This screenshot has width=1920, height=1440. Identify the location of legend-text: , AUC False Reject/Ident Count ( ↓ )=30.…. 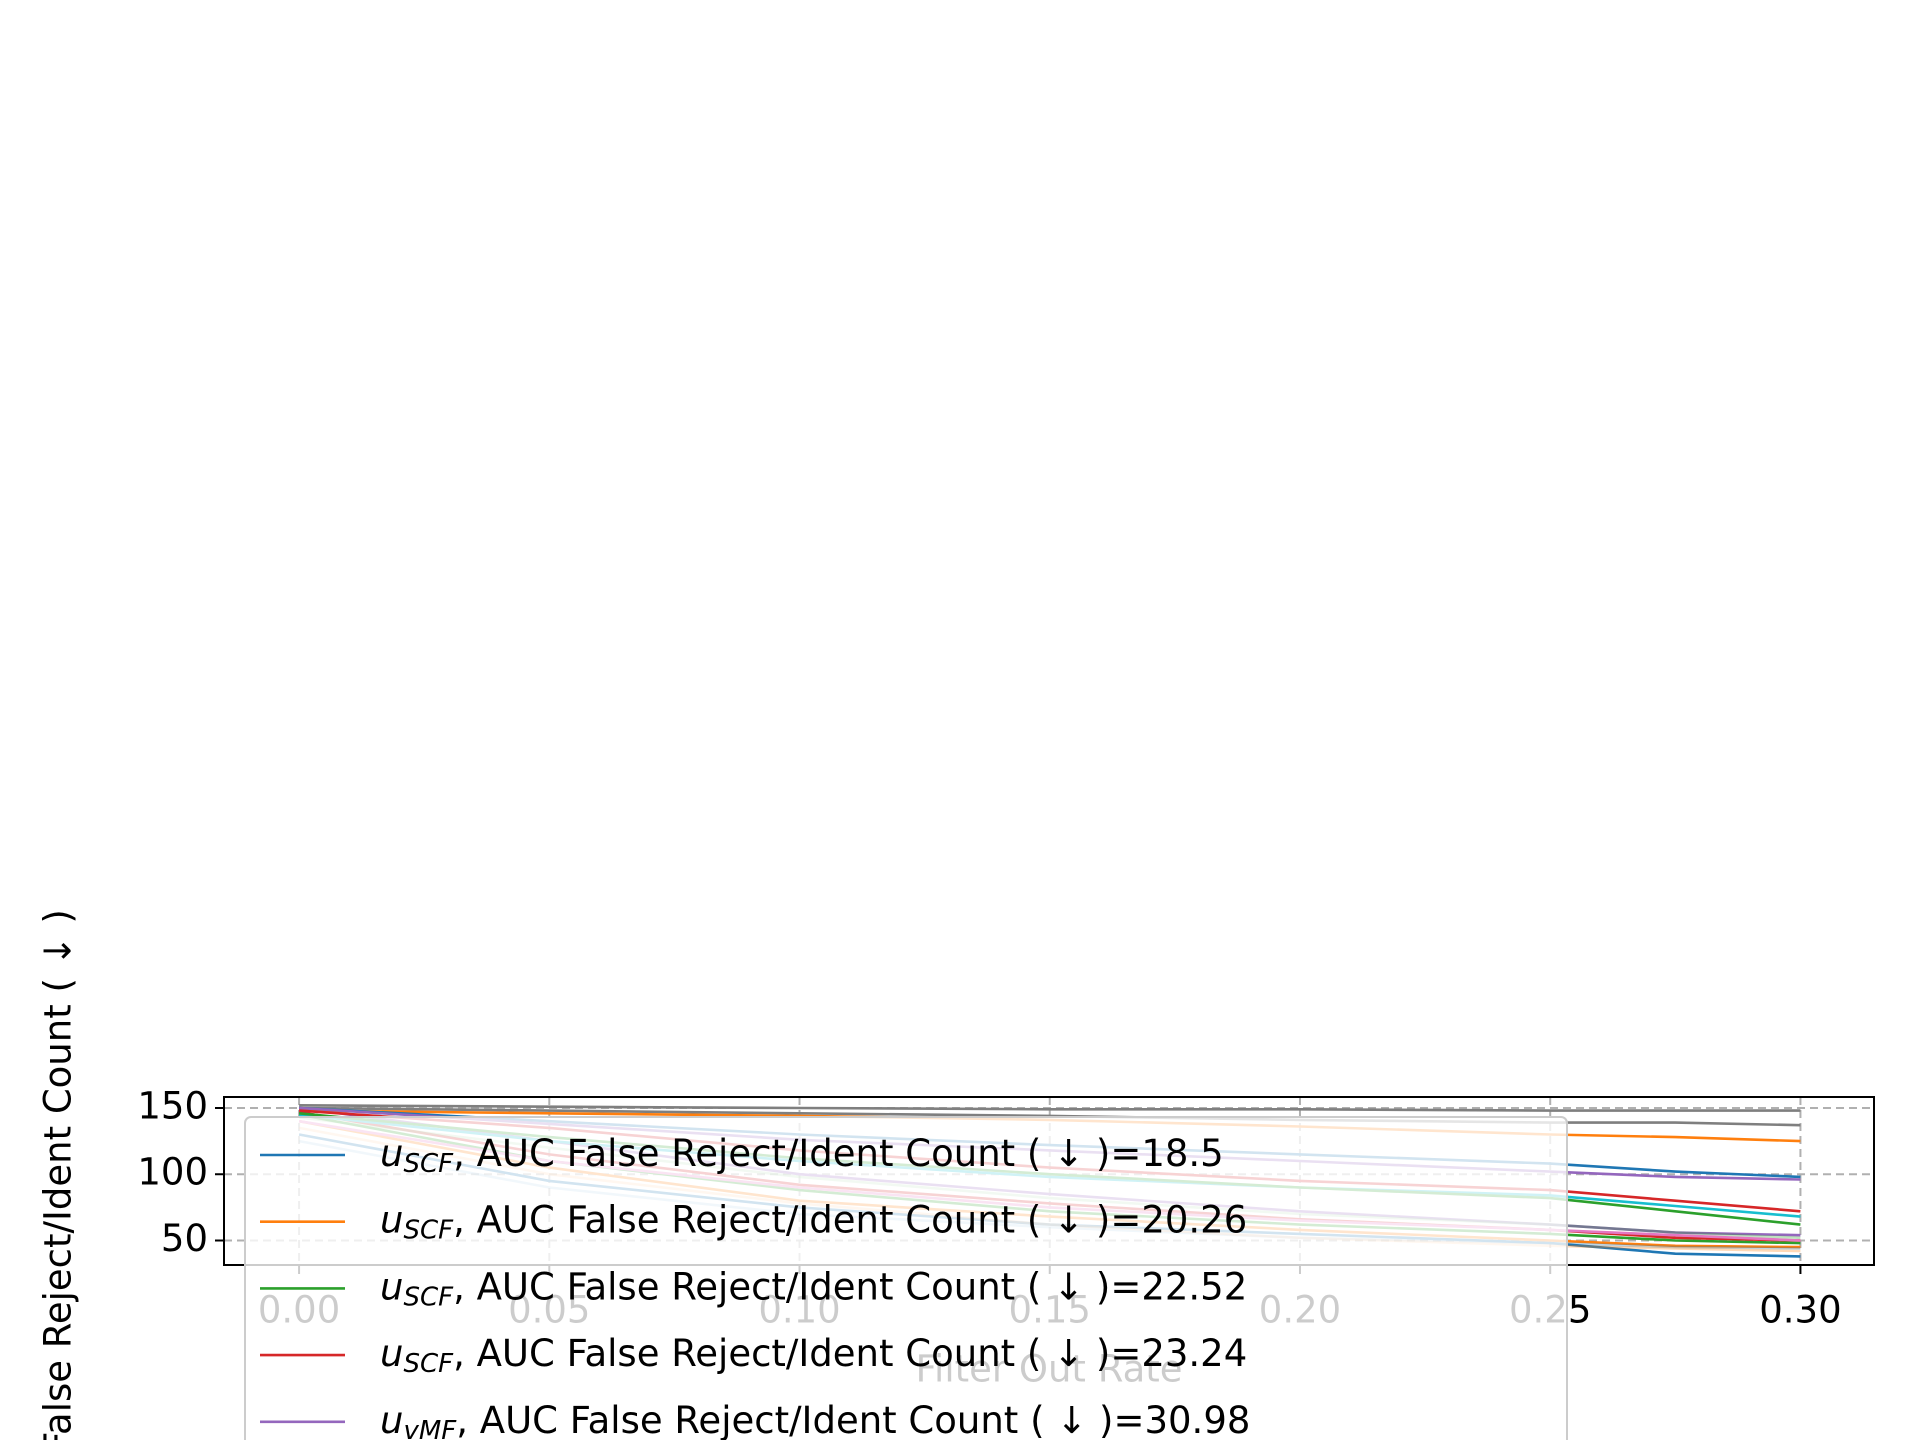
(853, 1419).